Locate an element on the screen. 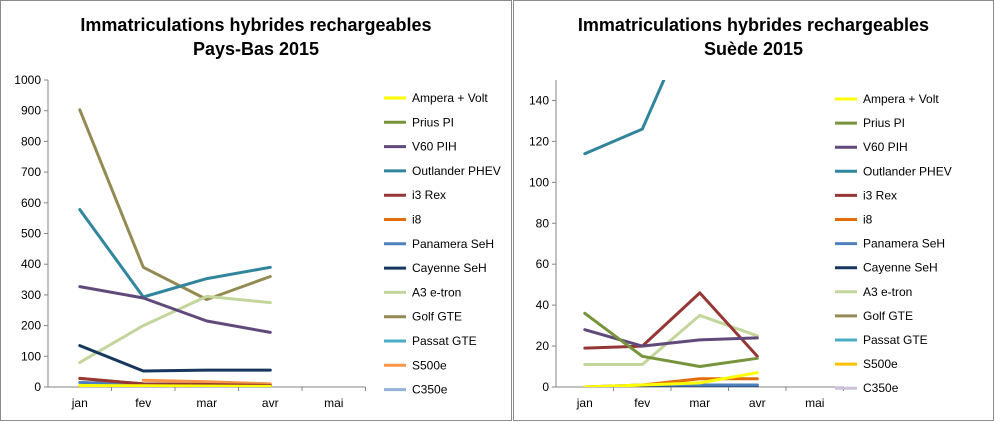 The height and width of the screenshot is (422, 995). y-tick-label: 600 is located at coordinates (31, 203).